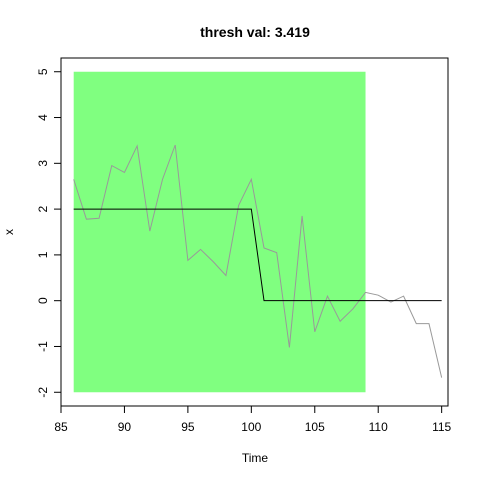  I want to click on x-tick-label: 85, so click(61, 427).